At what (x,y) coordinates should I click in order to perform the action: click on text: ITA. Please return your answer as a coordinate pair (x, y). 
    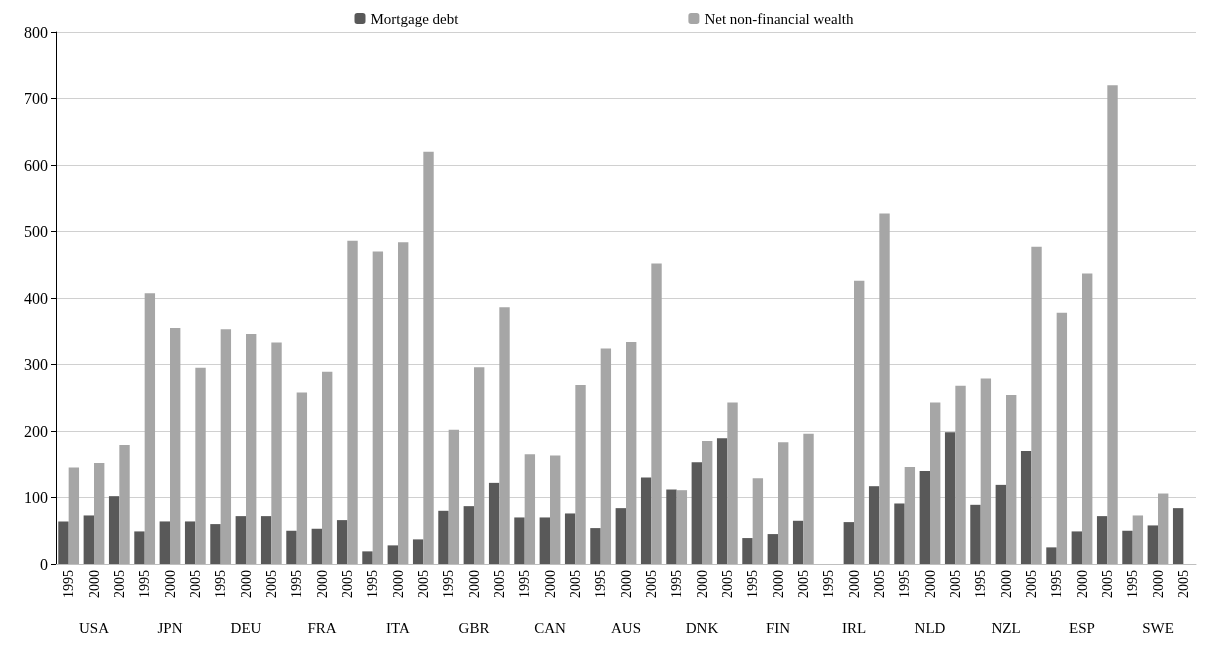
    Looking at the image, I should click on (398, 628).